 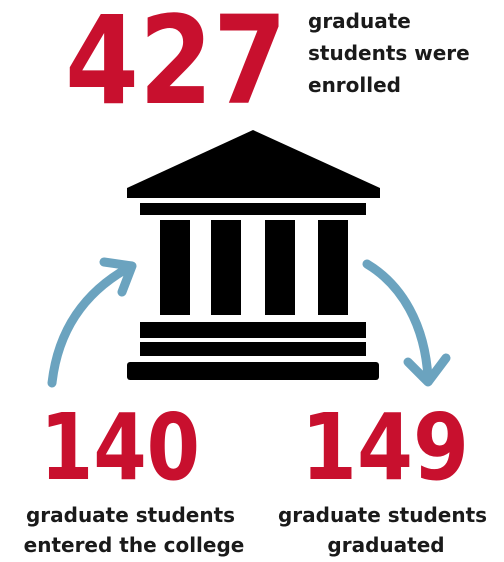 What do you see at coordinates (120, 447) in the screenshot?
I see `entered-number: 140` at bounding box center [120, 447].